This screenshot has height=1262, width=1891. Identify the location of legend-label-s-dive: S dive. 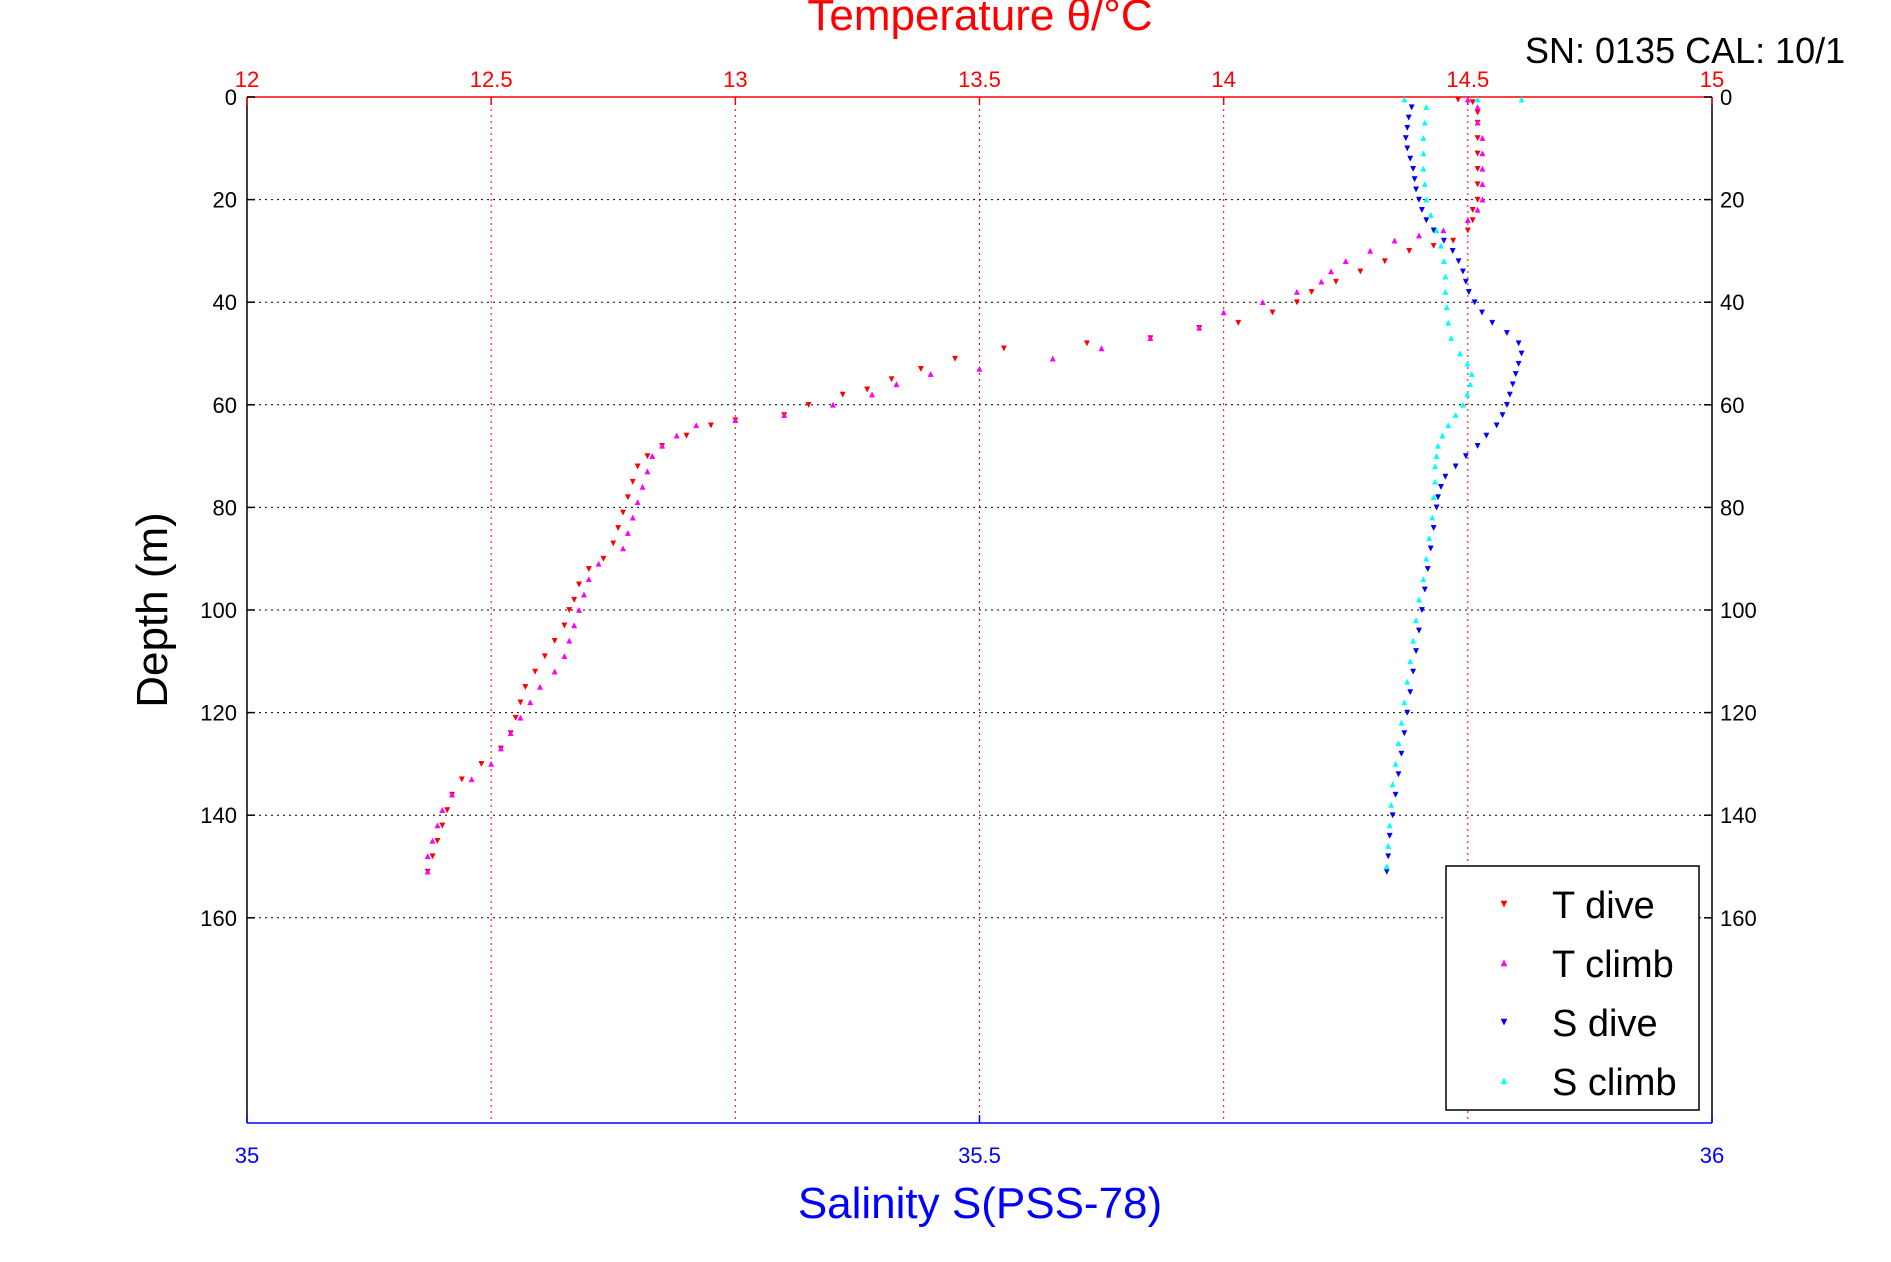
(1605, 1024).